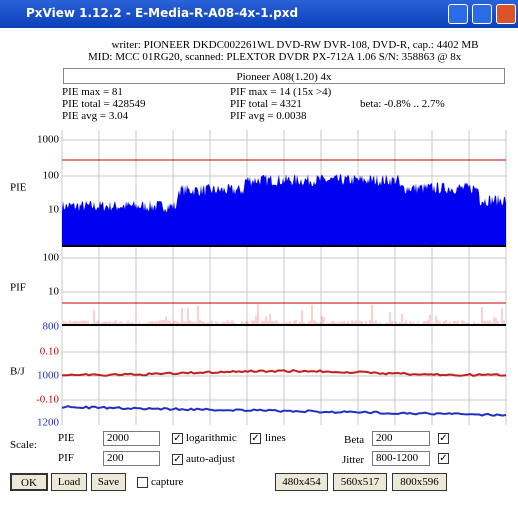 This screenshot has height=506, width=518. Describe the element at coordinates (301, 482) in the screenshot. I see `size-button: 480x454` at that location.